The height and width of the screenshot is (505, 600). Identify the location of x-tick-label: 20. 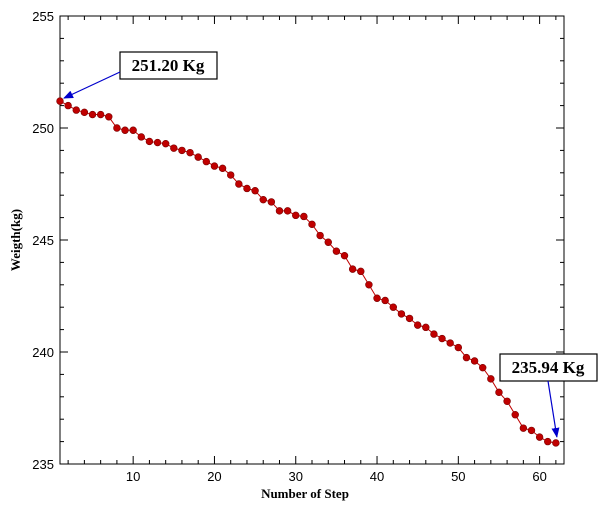
(214, 476).